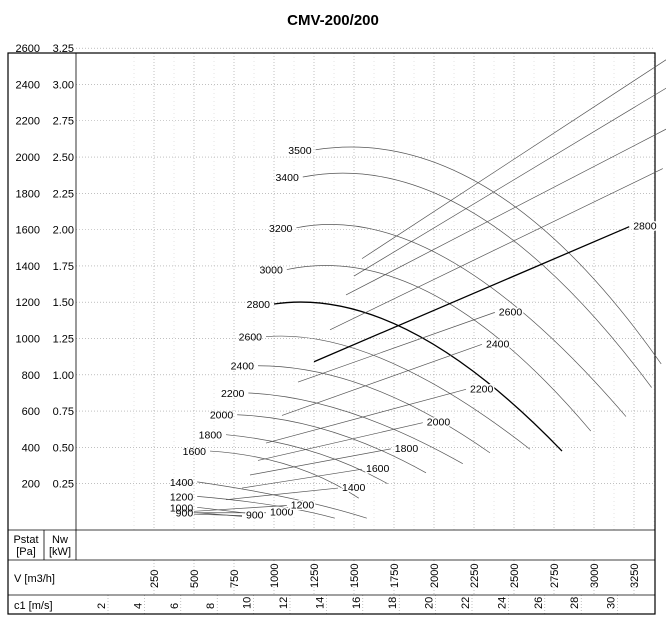  What do you see at coordinates (25, 540) in the screenshot?
I see `y-axis-label: Pstat` at bounding box center [25, 540].